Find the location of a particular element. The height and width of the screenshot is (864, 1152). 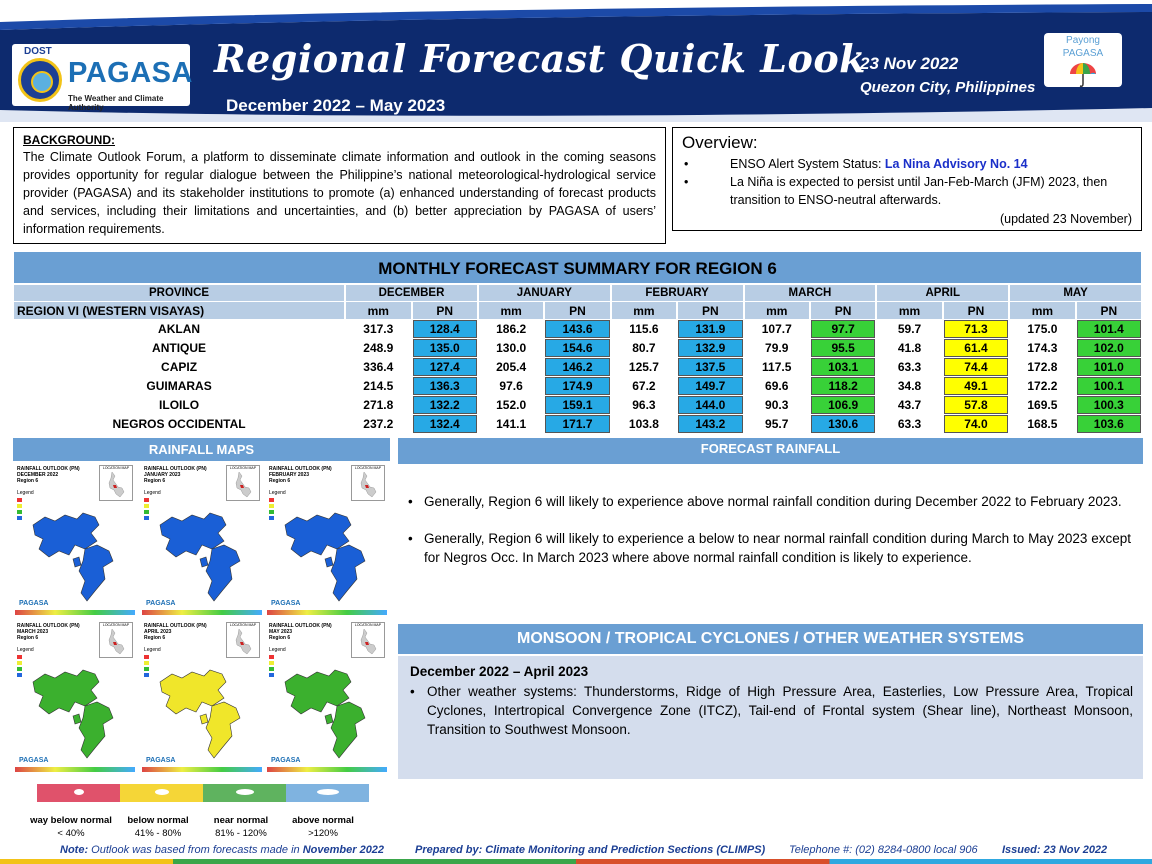

pn-value: 61.4 is located at coordinates (976, 348).